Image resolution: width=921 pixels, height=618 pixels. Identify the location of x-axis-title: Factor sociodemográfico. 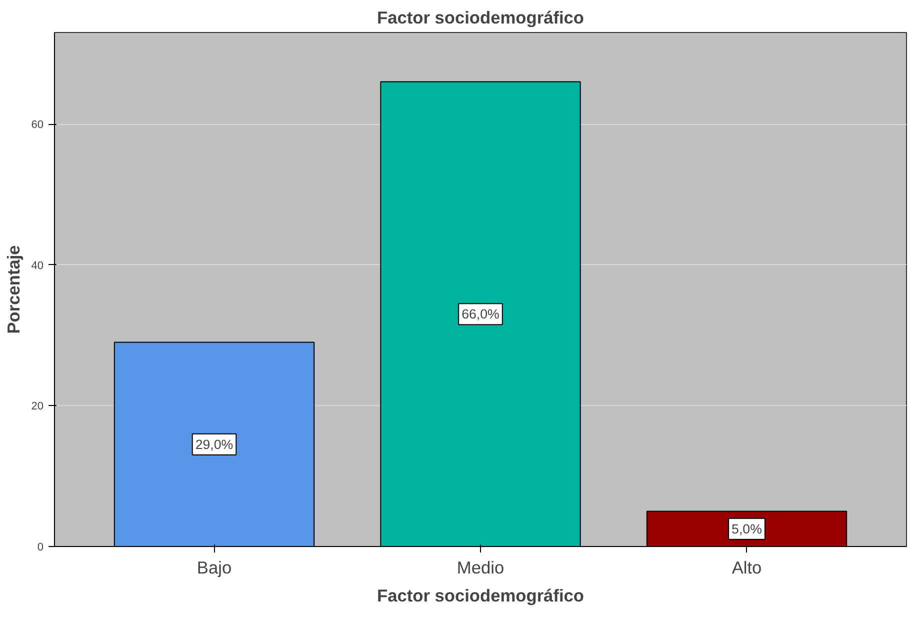
(480, 596).